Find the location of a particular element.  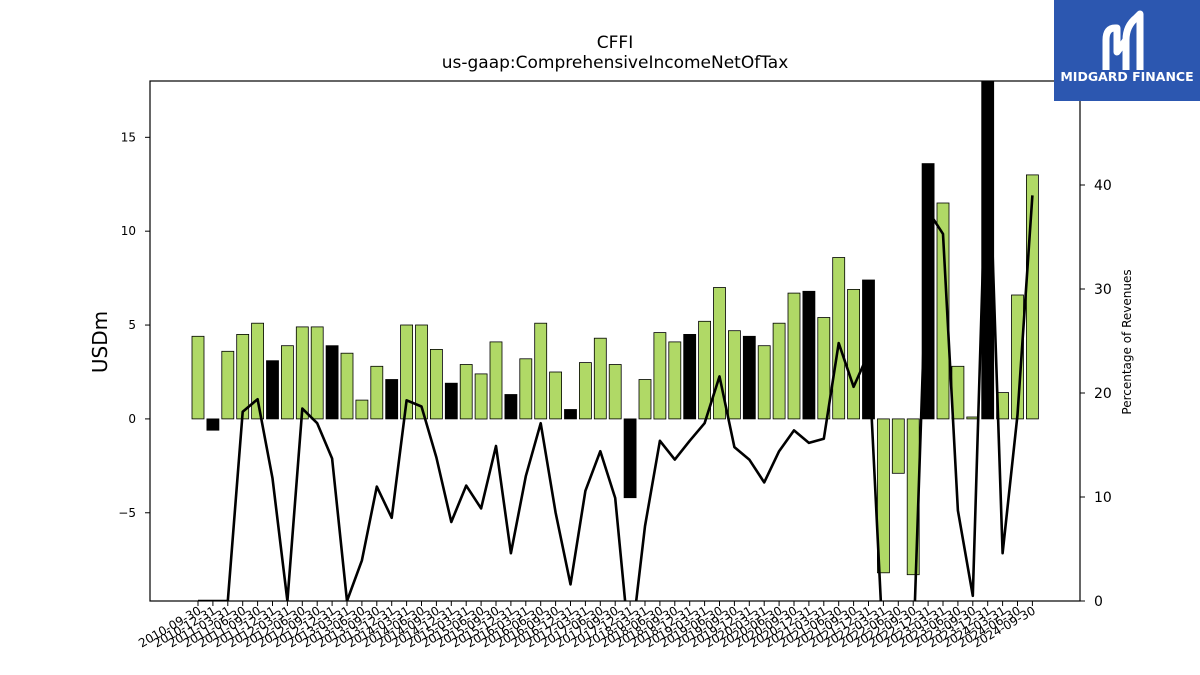

y-axis-label: USDm is located at coordinates (100, 342).